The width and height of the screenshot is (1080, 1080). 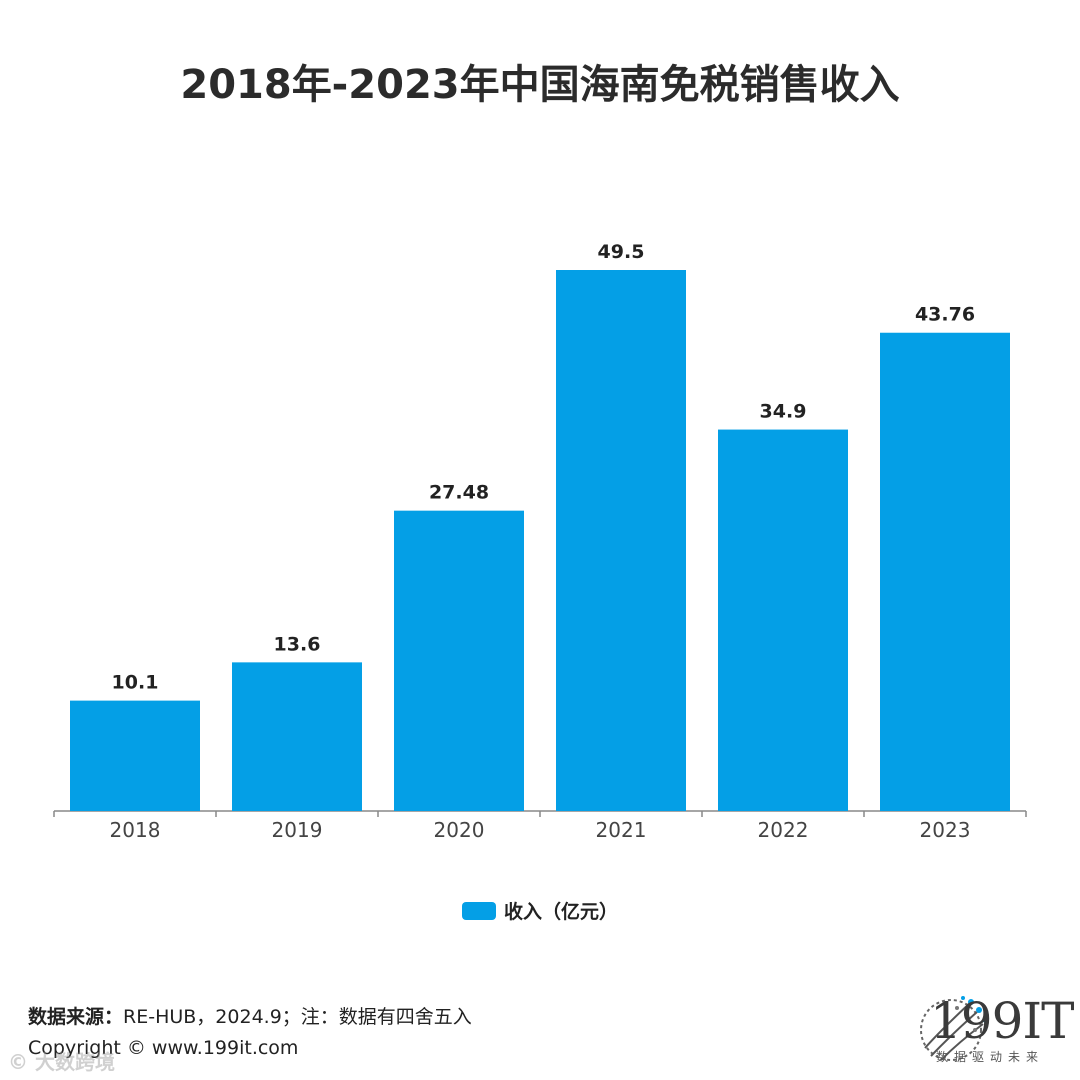 I want to click on logo-dots-icon, so click(x=954, y=1028).